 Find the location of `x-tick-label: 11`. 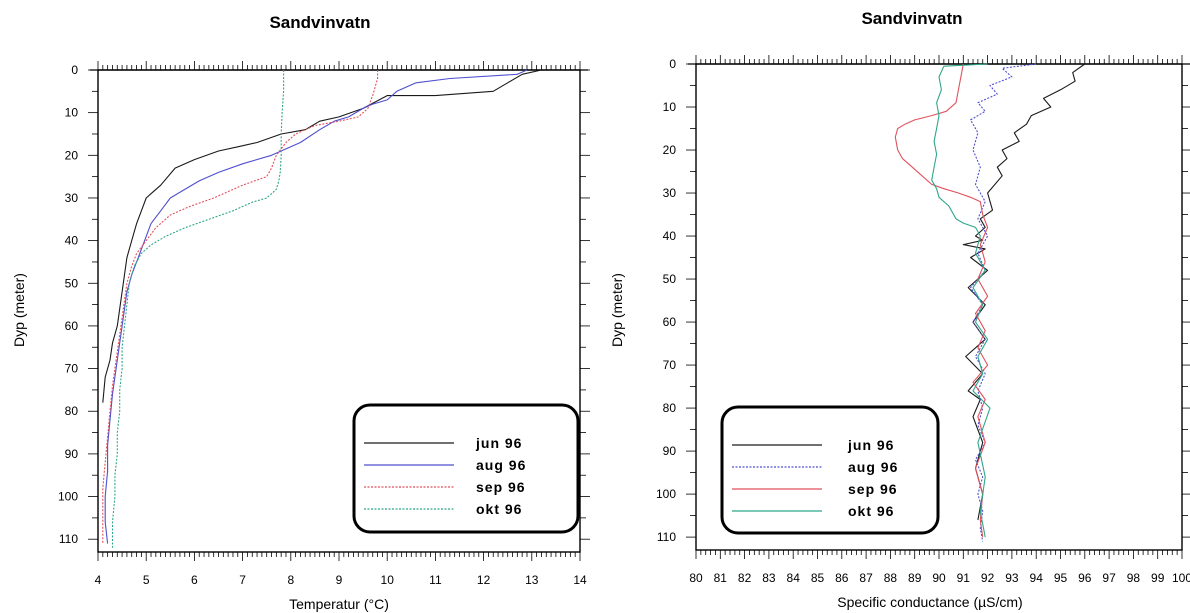

x-tick-label: 11 is located at coordinates (435, 580).